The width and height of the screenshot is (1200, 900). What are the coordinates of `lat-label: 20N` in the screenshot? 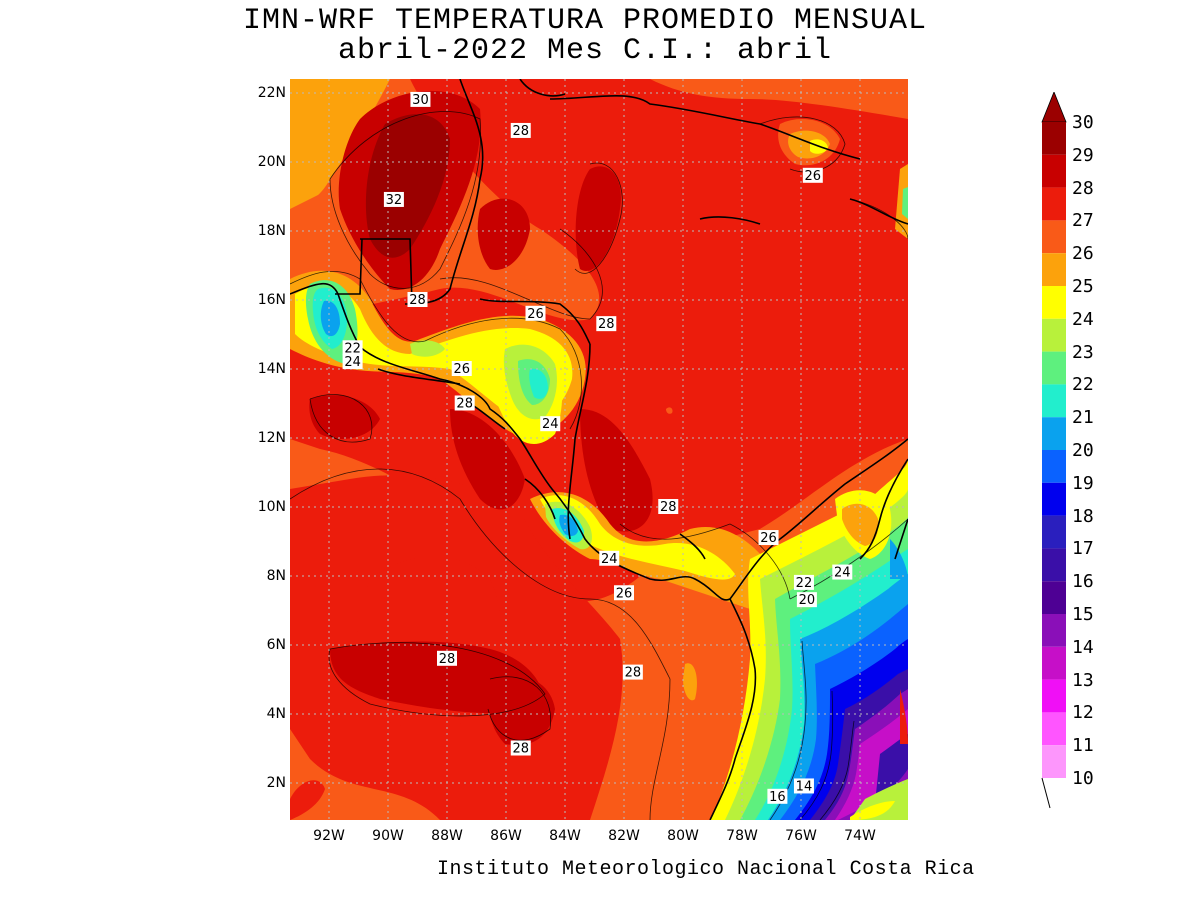 It's located at (271, 162).